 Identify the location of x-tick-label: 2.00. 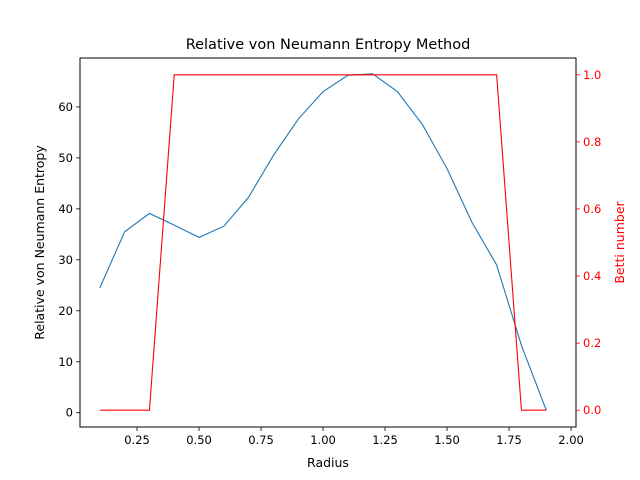
(571, 440).